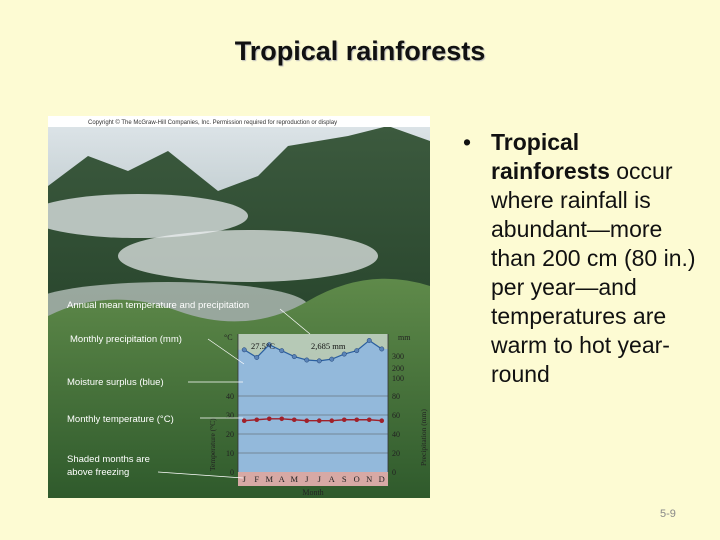 The width and height of the screenshot is (720, 540). What do you see at coordinates (228, 337) in the screenshot?
I see `unit-celsius: °C` at bounding box center [228, 337].